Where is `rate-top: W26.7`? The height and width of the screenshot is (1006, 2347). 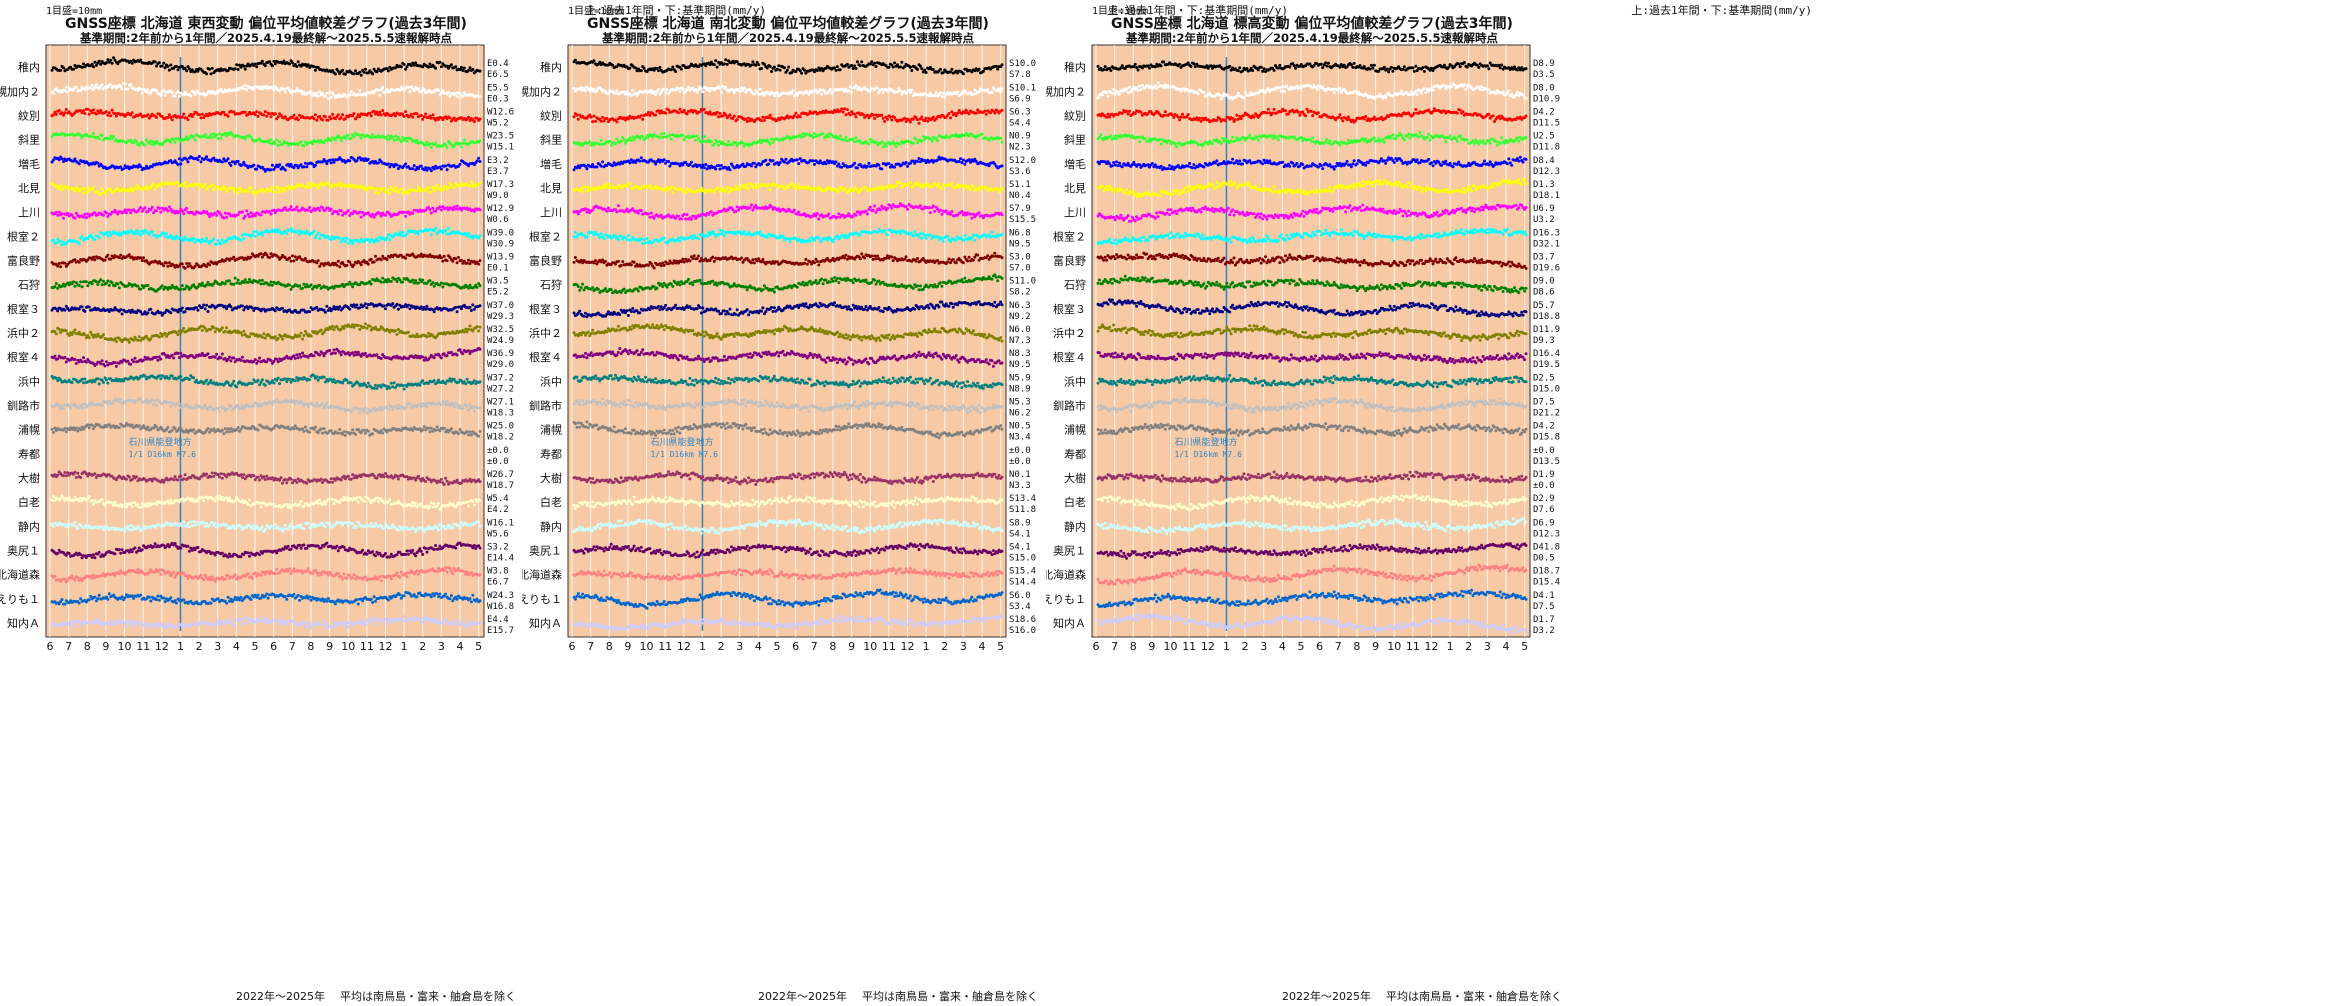 rate-top: W26.7 is located at coordinates (500, 475).